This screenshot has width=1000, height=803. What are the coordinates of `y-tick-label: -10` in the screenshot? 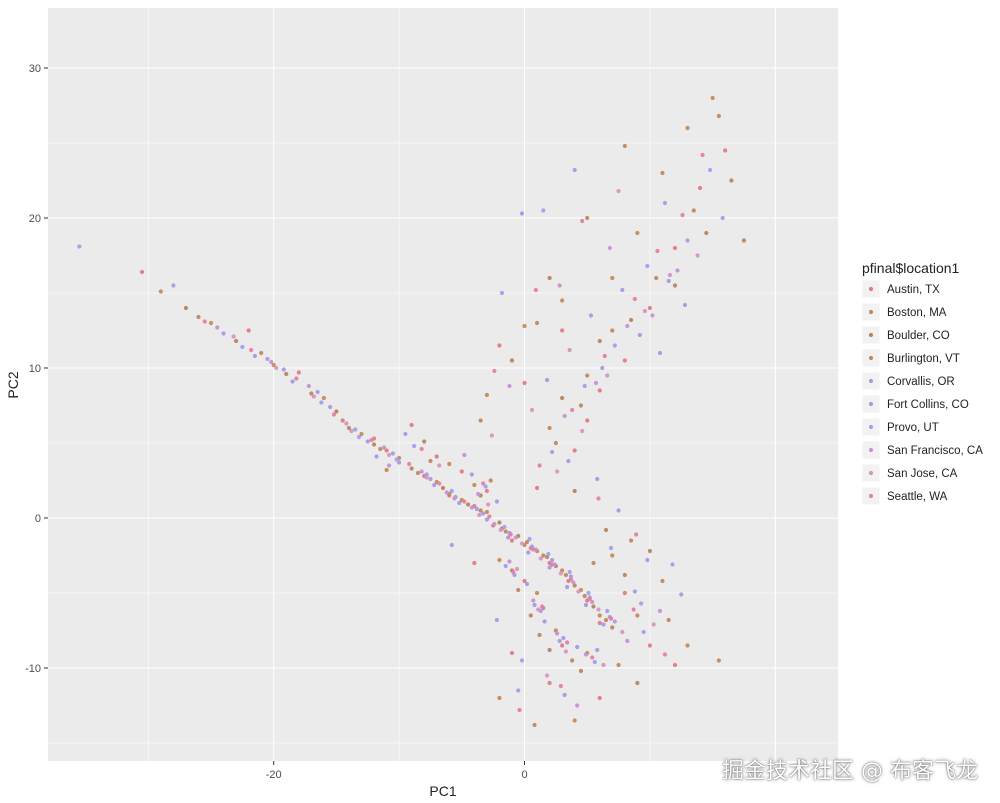 It's located at (33, 669).